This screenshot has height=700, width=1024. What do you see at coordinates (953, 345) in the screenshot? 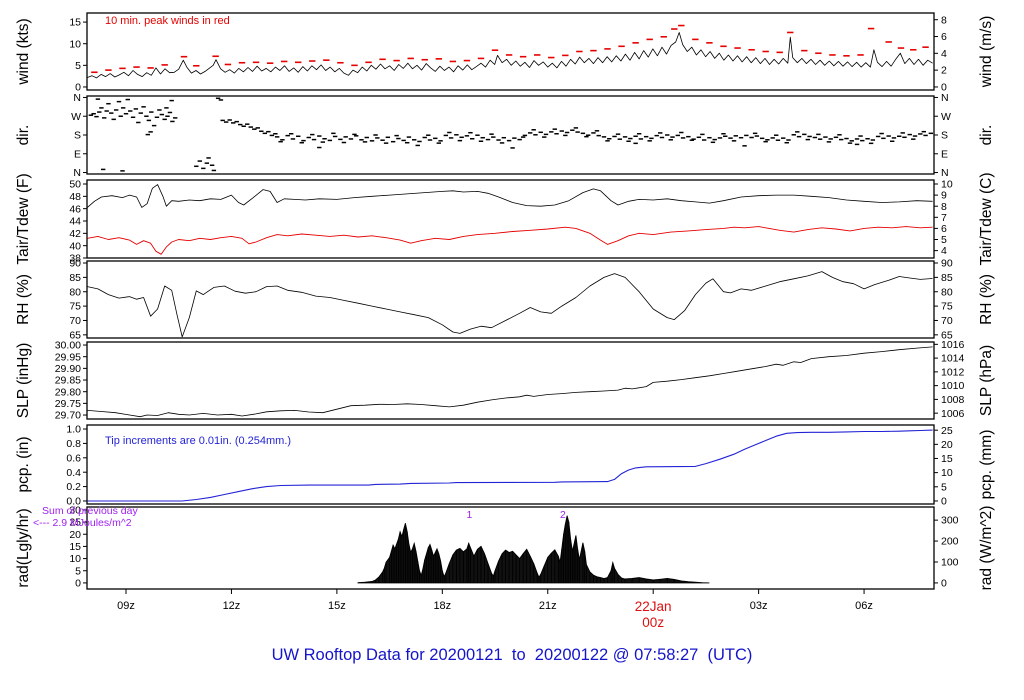
I see `ytick-label-right: 1016` at bounding box center [953, 345].